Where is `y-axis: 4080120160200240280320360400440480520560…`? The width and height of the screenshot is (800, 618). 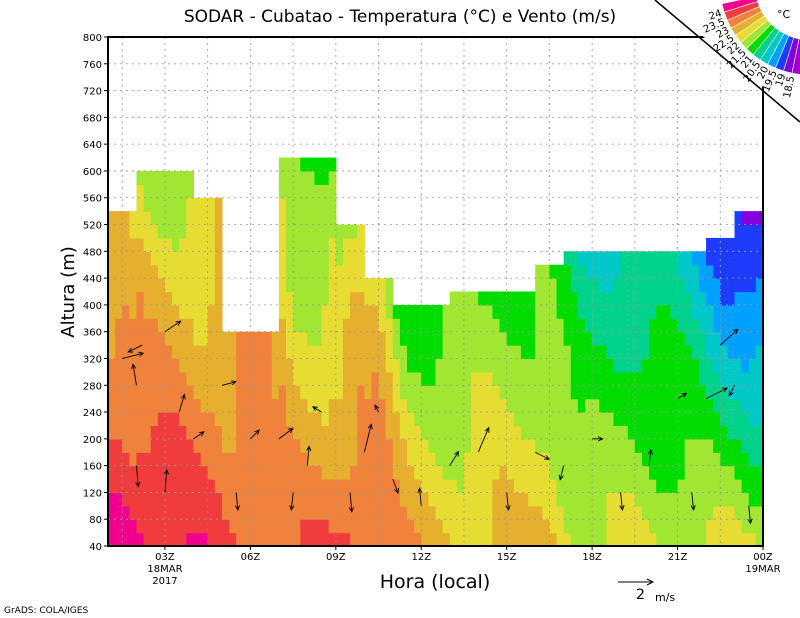 y-axis: 4080120160200240280320360400440480520560… is located at coordinates (95, 293).